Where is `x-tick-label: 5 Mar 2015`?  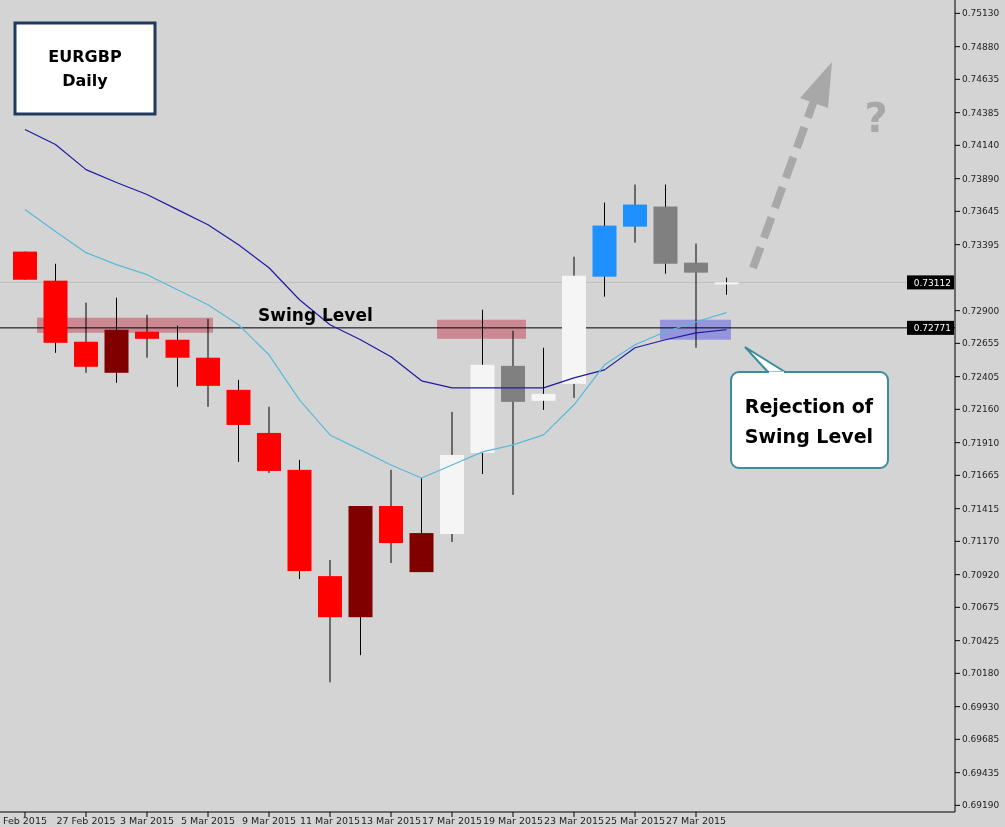 x-tick-label: 5 Mar 2015 is located at coordinates (208, 820).